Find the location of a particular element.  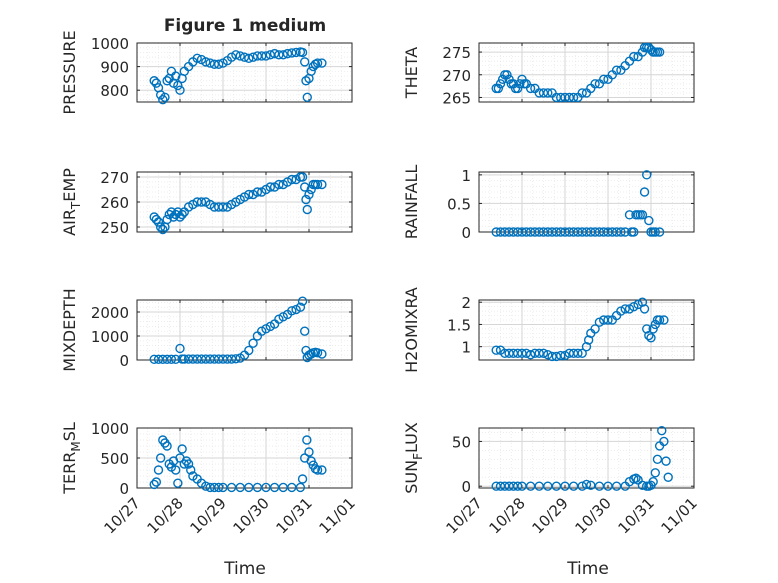

y-tick-label: 800 is located at coordinates (114, 91).